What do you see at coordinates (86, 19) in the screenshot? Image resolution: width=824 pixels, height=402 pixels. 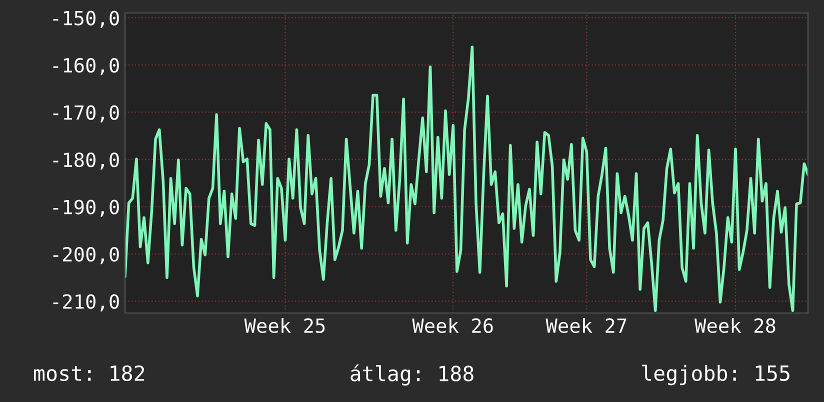 I see `y-tick-label: -150,0` at bounding box center [86, 19].